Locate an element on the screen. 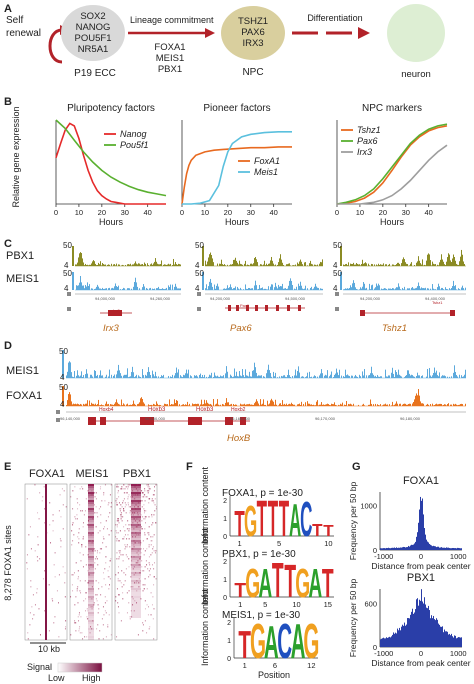  panel-c-tracks is located at coordinates (266, 281).